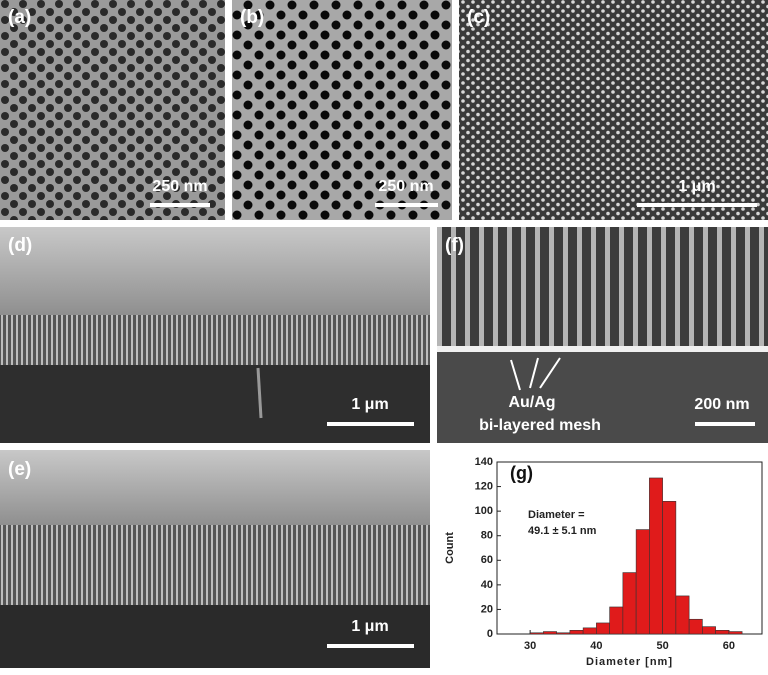 This screenshot has height=675, width=768. Describe the element at coordinates (112, 110) in the screenshot. I see `panel-a: (a) 250 nm` at that location.